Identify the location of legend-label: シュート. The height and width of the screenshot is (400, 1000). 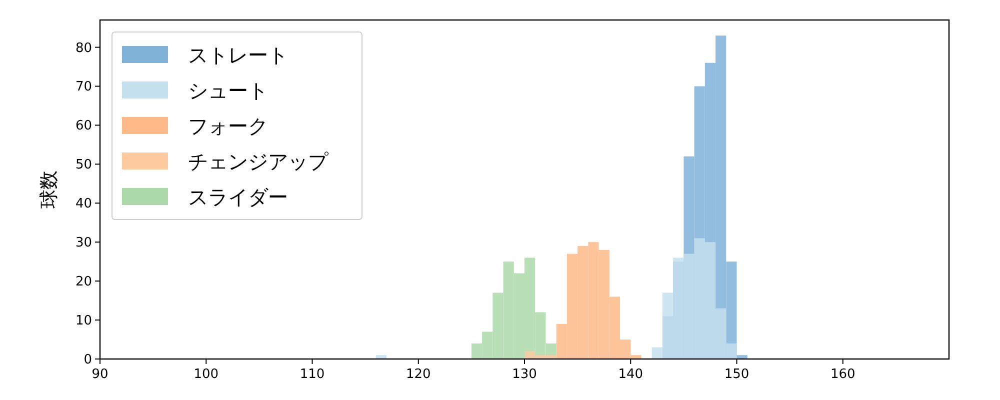
(228, 90).